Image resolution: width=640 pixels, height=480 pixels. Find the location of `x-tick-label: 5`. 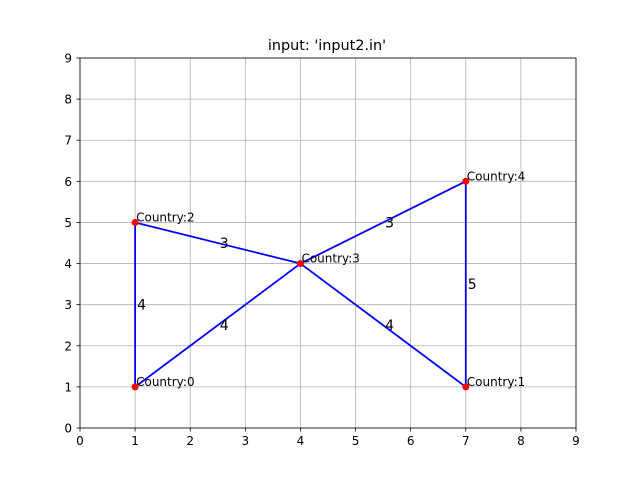

x-tick-label: 5 is located at coordinates (356, 441).